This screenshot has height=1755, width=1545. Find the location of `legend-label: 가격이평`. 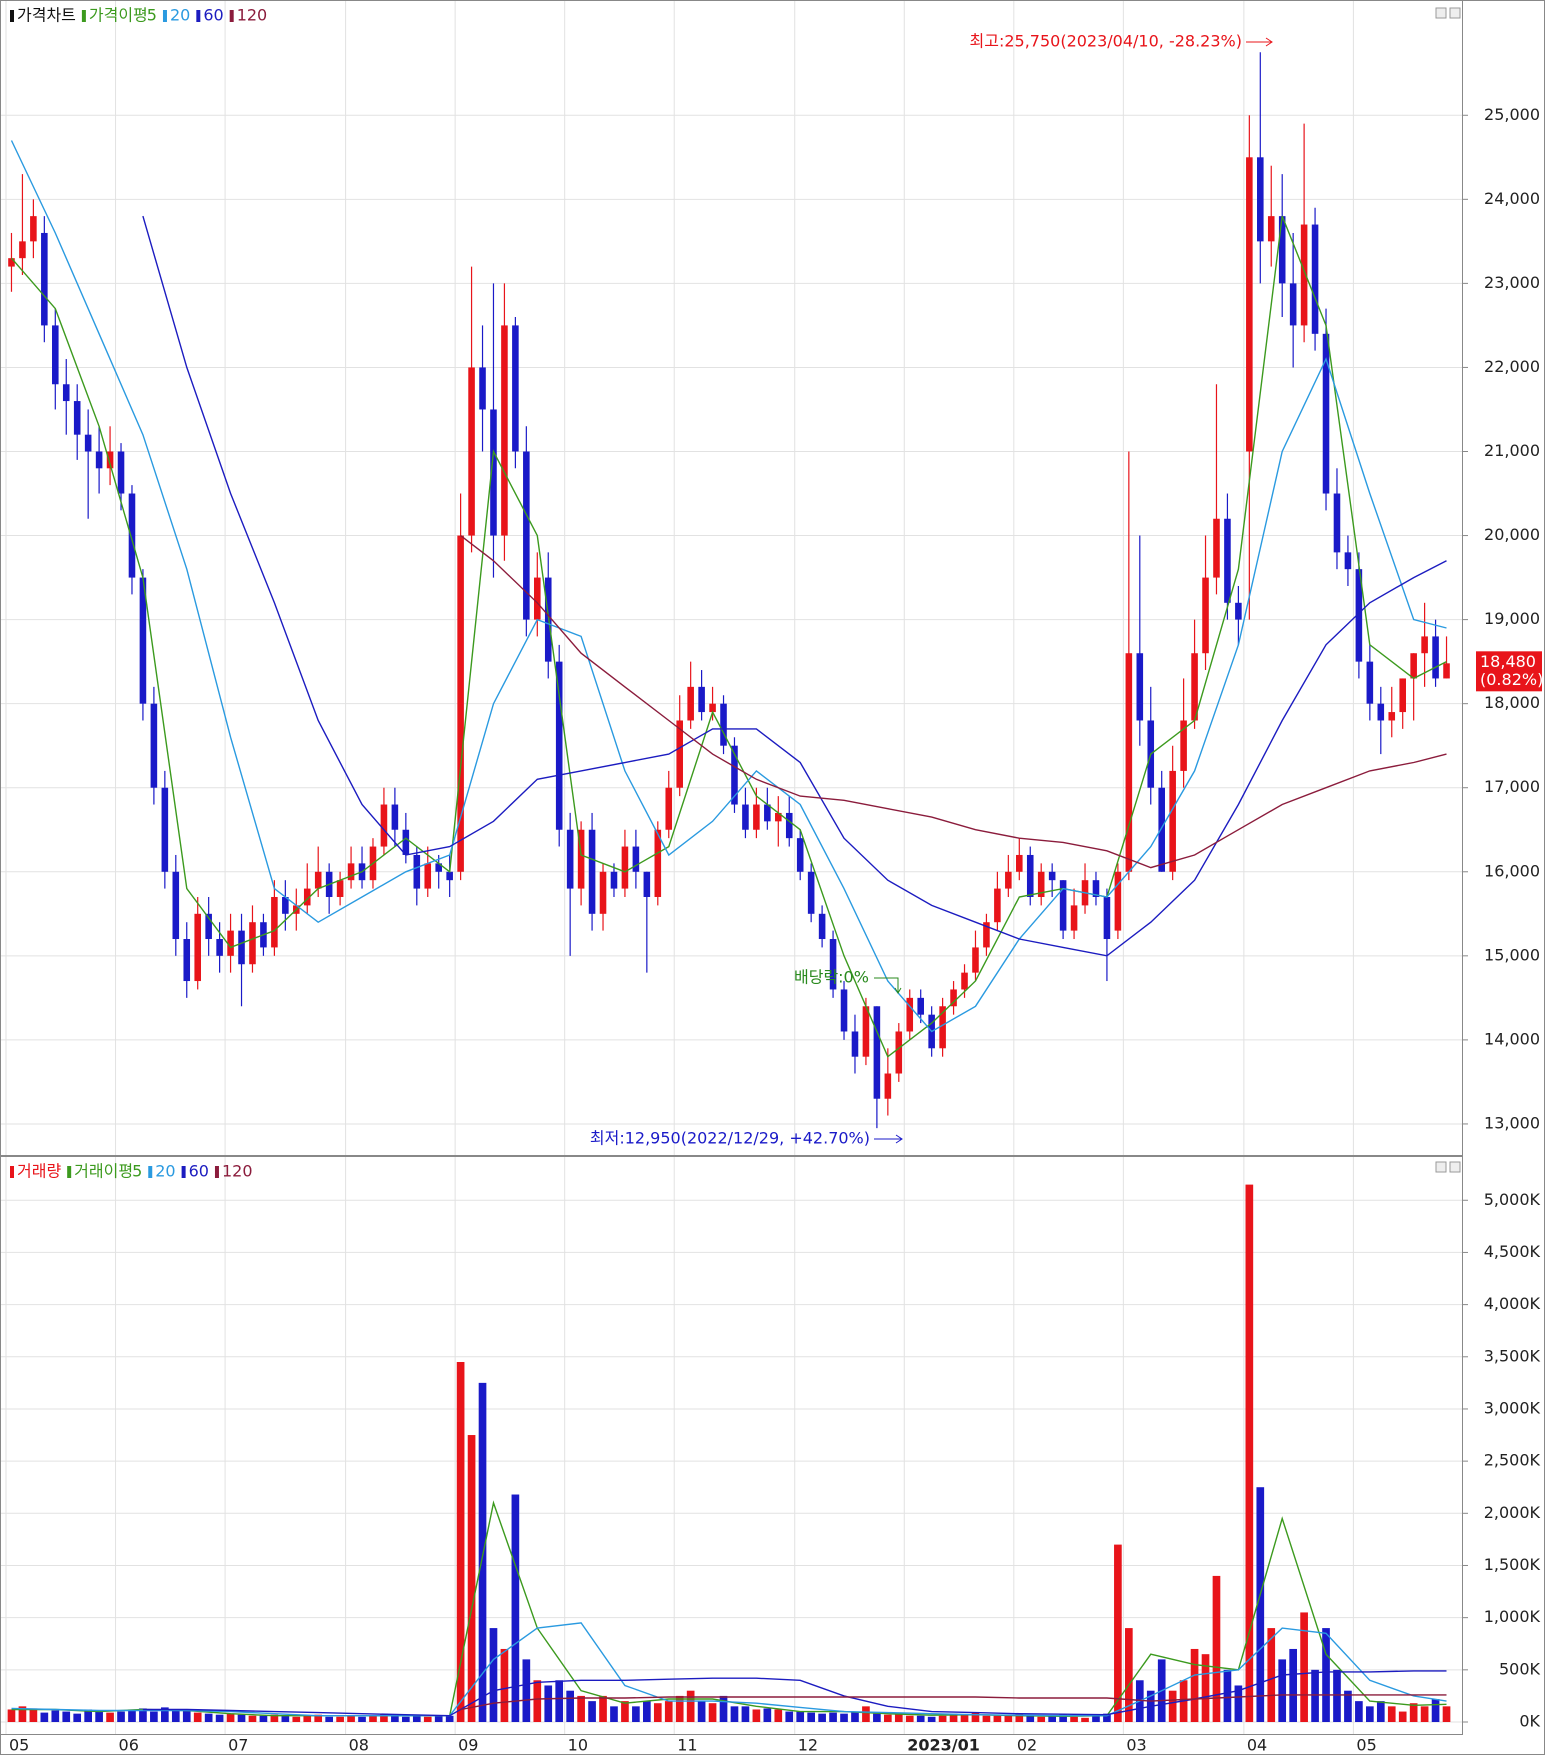

legend-label: 가격이평 is located at coordinates (118, 15).